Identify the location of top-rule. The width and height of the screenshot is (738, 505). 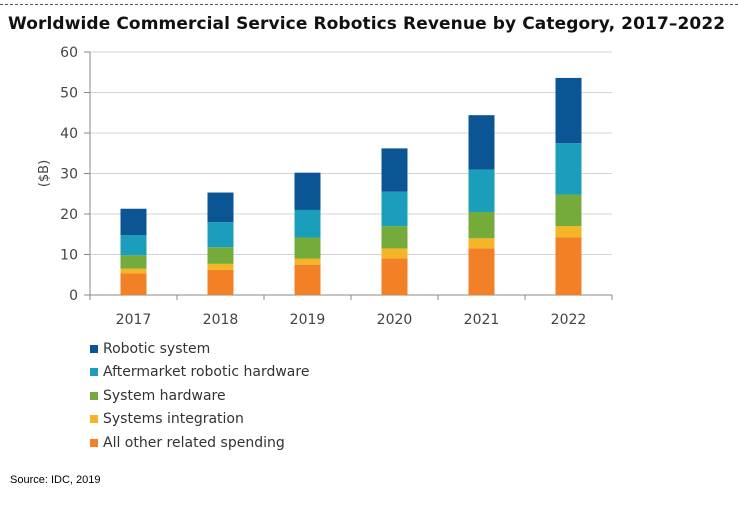
(369, 4).